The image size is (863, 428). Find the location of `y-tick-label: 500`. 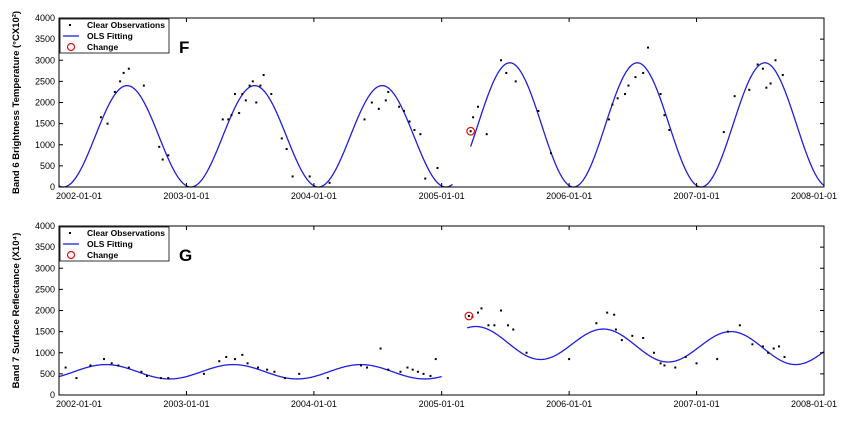

y-tick-label: 500 is located at coordinates (47, 166).